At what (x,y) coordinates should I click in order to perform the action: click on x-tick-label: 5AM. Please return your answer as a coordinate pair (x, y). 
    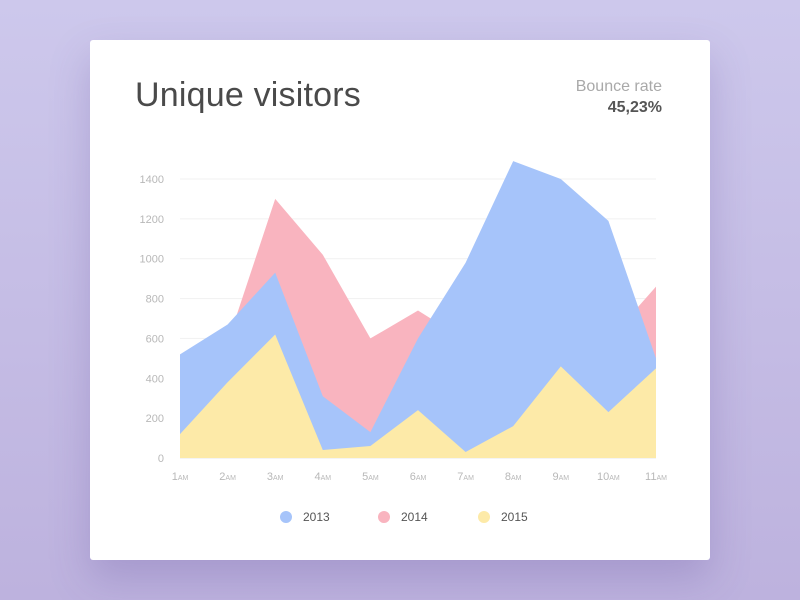
    Looking at the image, I should click on (370, 477).